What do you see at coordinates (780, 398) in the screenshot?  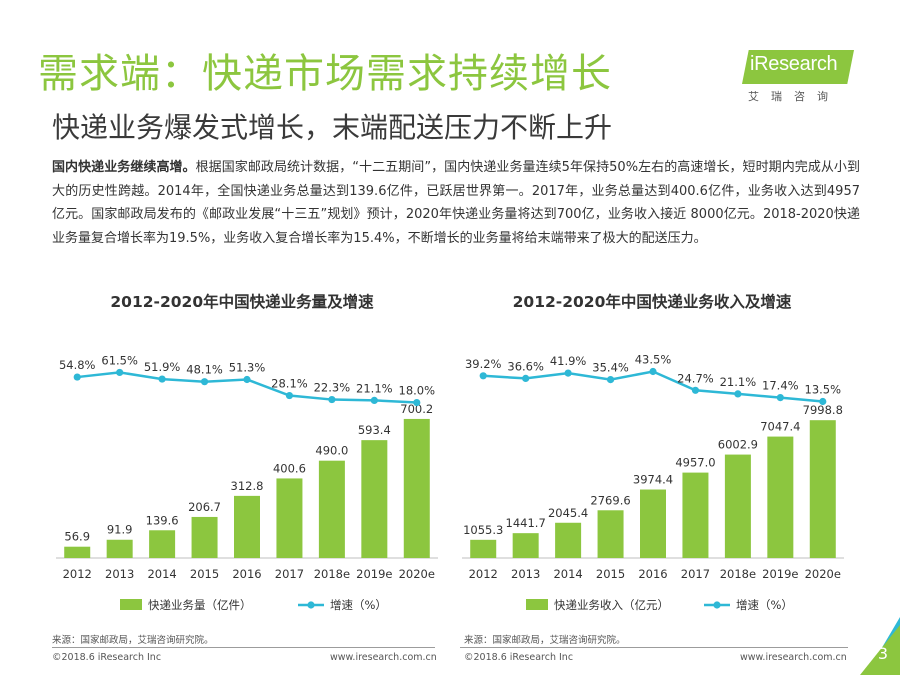 I see `growth-point-2019e` at bounding box center [780, 398].